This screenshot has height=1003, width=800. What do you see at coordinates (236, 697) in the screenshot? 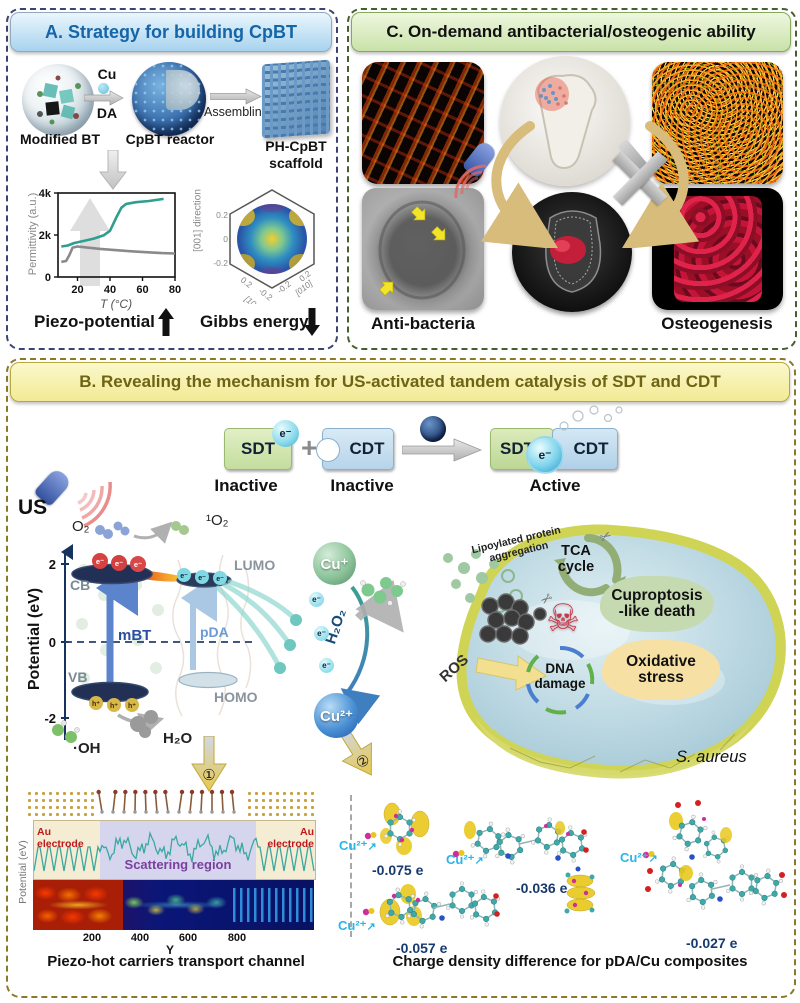
I see `svg-text: HOMO` at bounding box center [236, 697].